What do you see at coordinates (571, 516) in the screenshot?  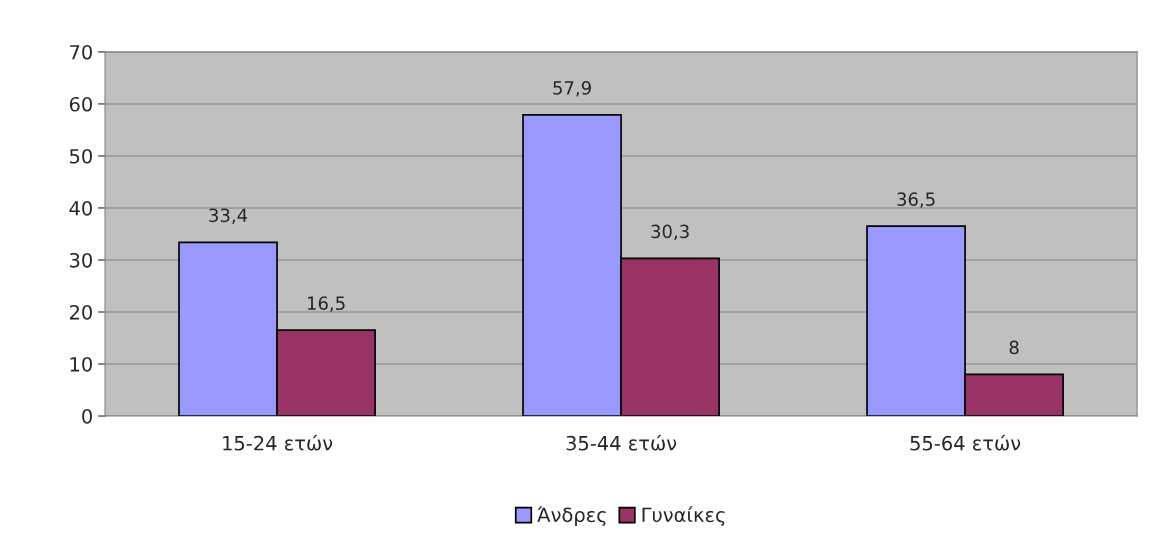 I see `legend-label: Άνδρες` at bounding box center [571, 516].